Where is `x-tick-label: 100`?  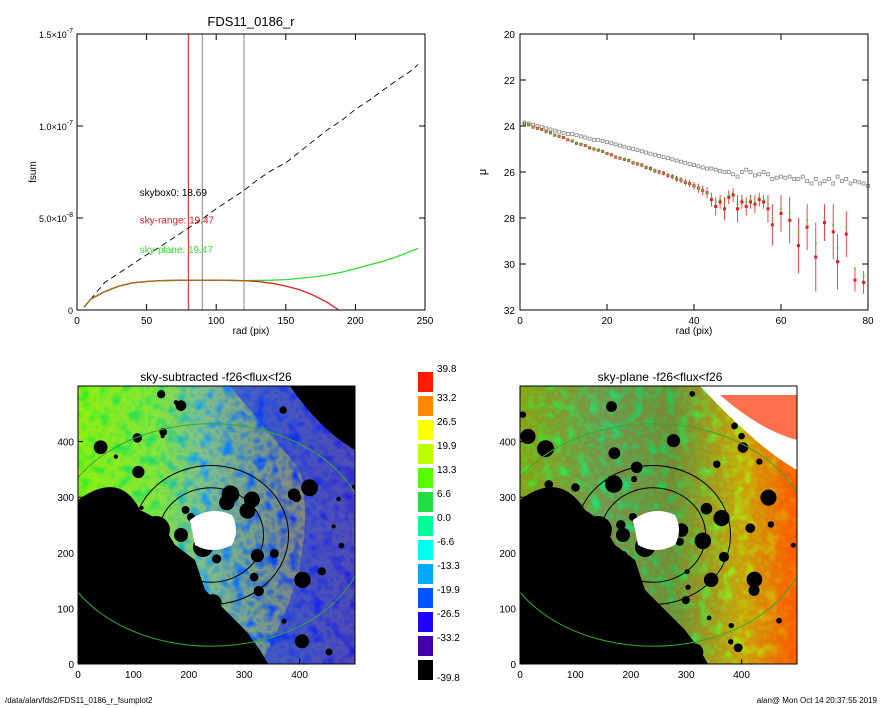
x-tick-label: 100 is located at coordinates (133, 675).